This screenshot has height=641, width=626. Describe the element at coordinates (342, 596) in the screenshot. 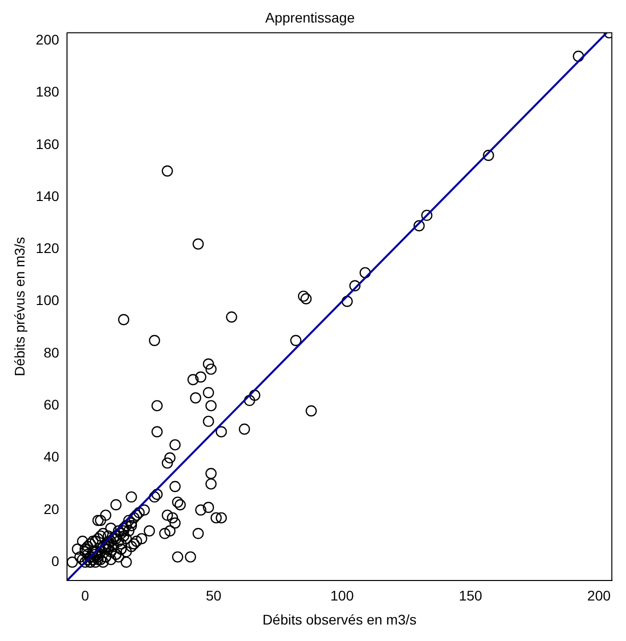

I see `x-tick-label: 100` at that location.